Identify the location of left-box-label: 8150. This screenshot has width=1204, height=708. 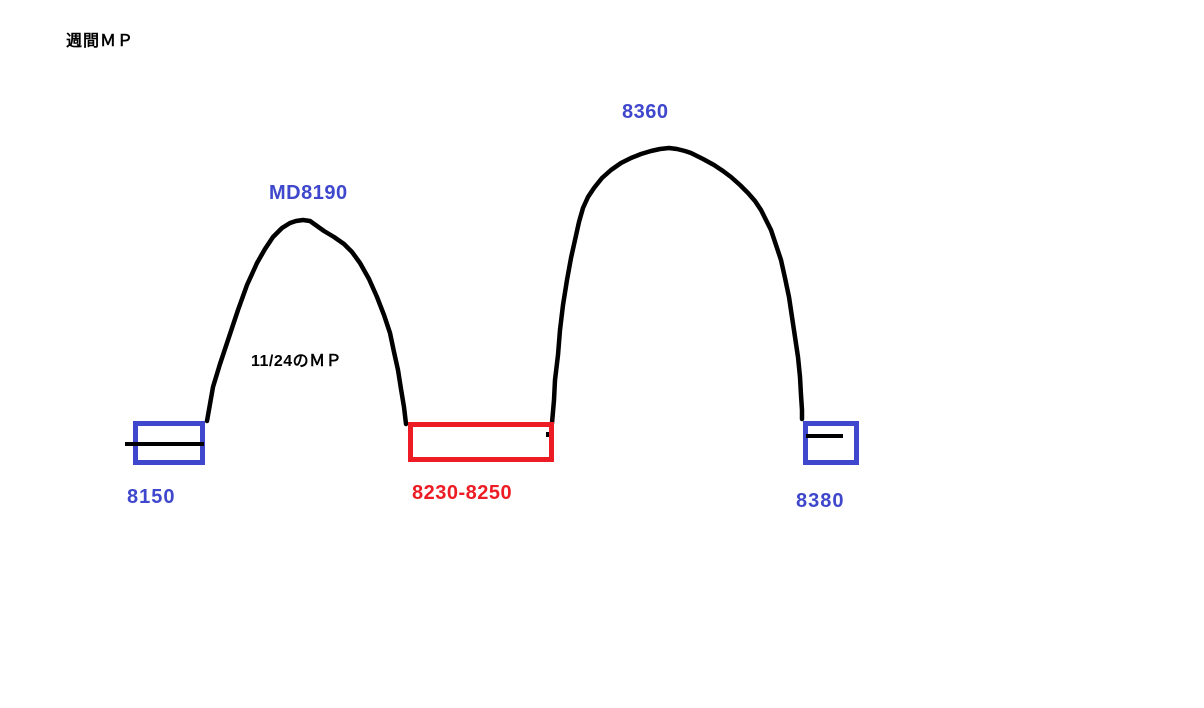
(151, 497).